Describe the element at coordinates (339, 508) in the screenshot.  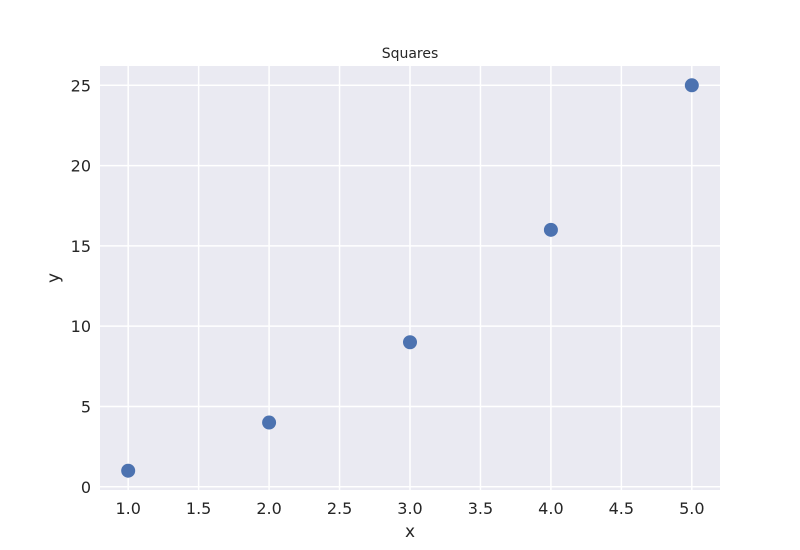
I see `x-tick-label: 2.5` at that location.